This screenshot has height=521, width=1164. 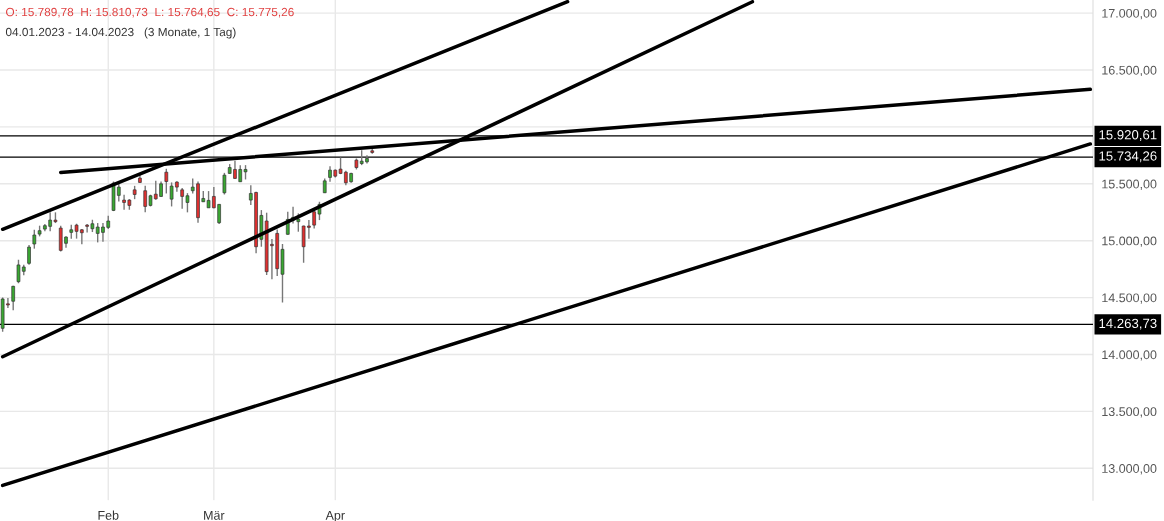 I want to click on ref-line-label: 15.734,26, so click(x=1128, y=157).